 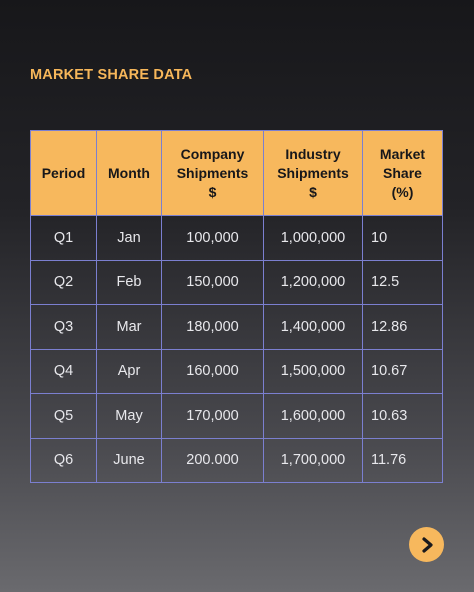 What do you see at coordinates (63, 238) in the screenshot?
I see `cell-period: Q1` at bounding box center [63, 238].